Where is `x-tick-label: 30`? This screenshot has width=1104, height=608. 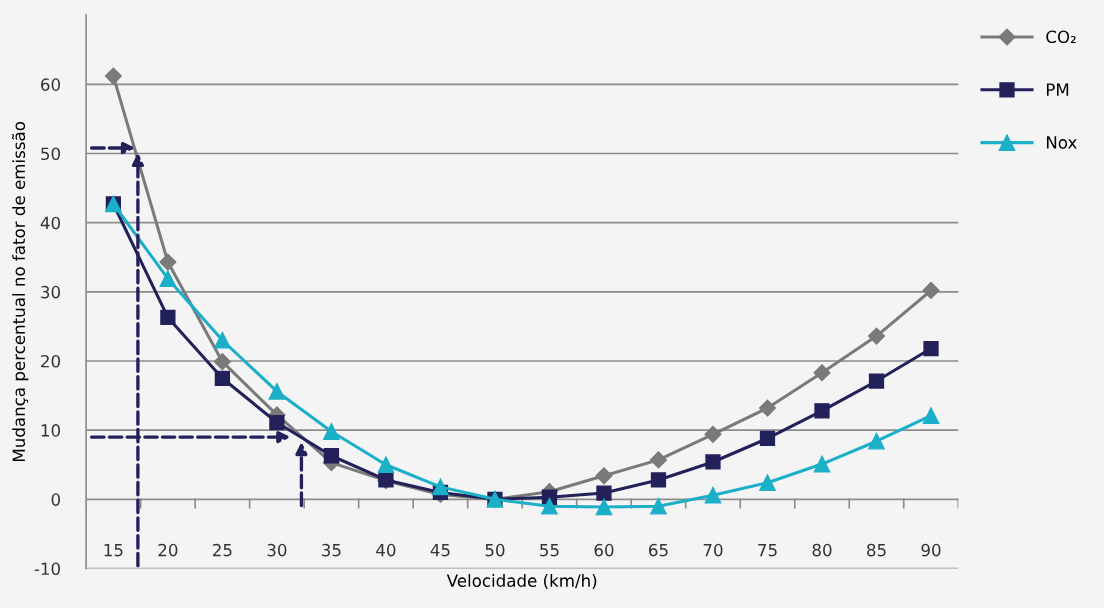
x-tick-label: 30 is located at coordinates (277, 550).